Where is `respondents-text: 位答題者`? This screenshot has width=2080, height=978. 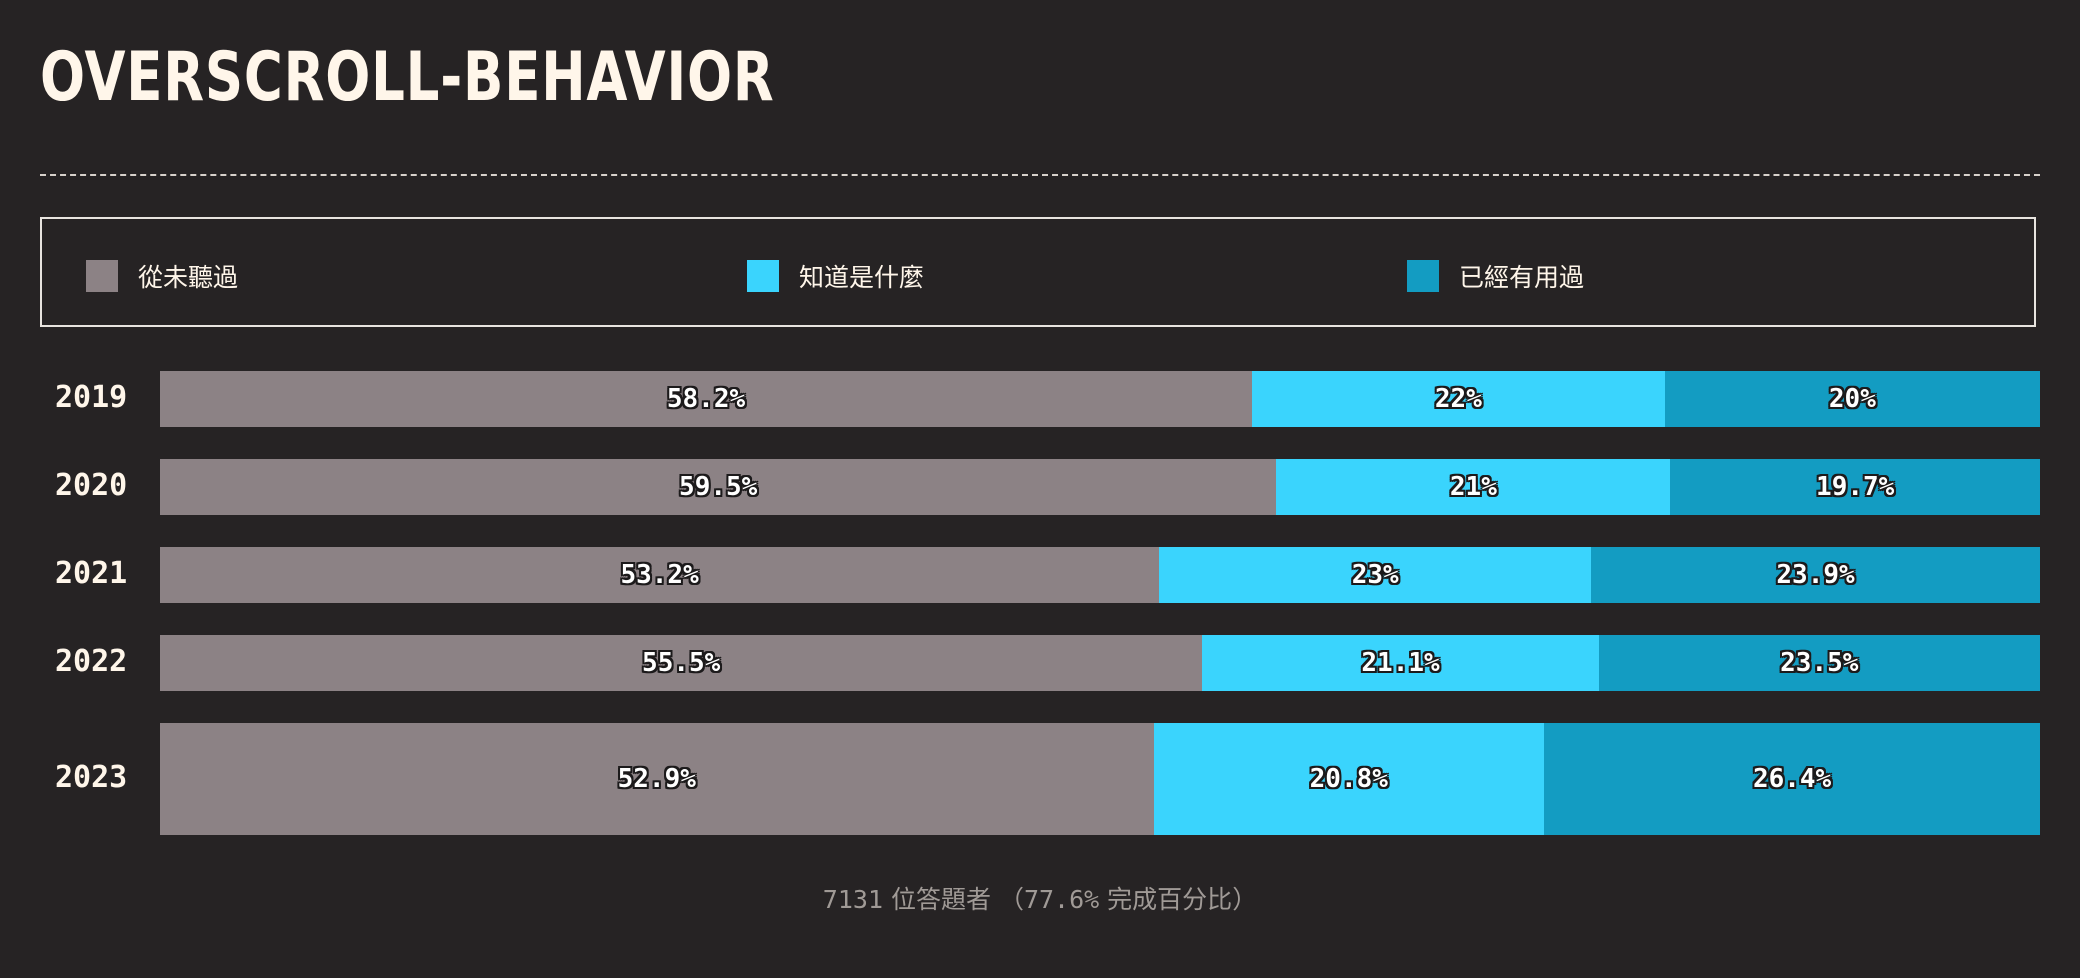 respondents-text: 位答題者 is located at coordinates (940, 899).